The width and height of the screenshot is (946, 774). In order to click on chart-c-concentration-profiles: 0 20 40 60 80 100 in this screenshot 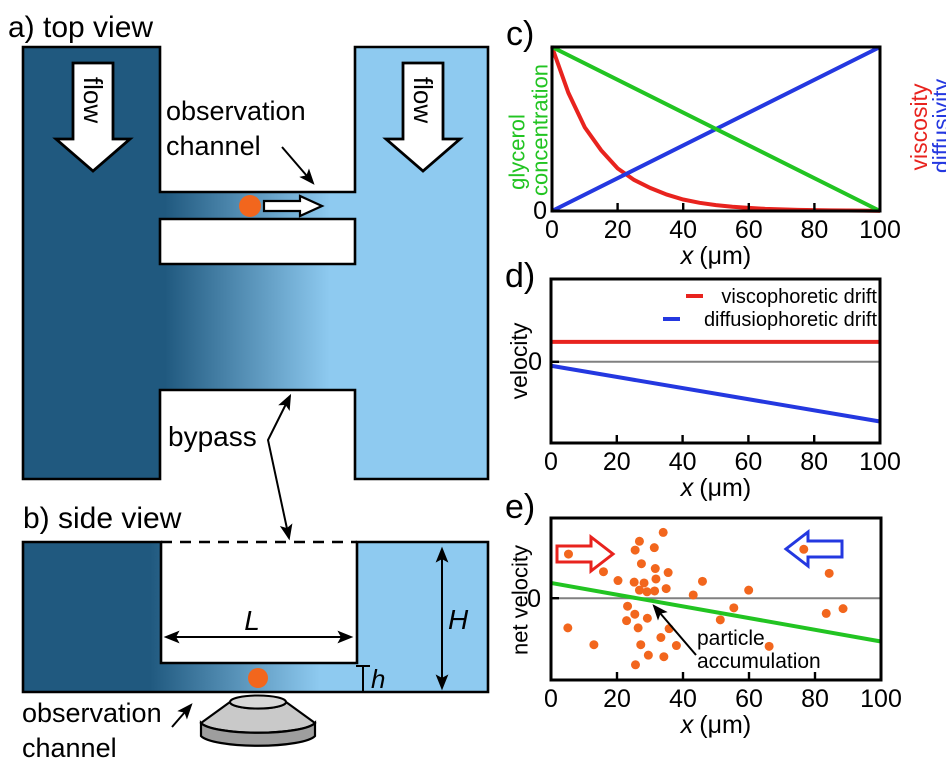, I will do `click(723, 144)`.